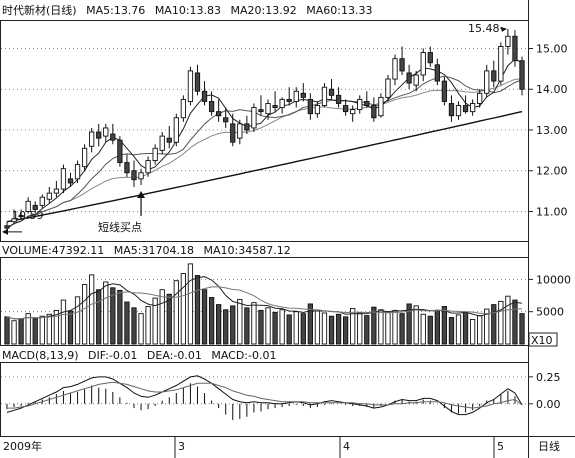  Describe the element at coordinates (339, 10) in the screenshot. I see `ma60-label: MA60:13.33` at that location.